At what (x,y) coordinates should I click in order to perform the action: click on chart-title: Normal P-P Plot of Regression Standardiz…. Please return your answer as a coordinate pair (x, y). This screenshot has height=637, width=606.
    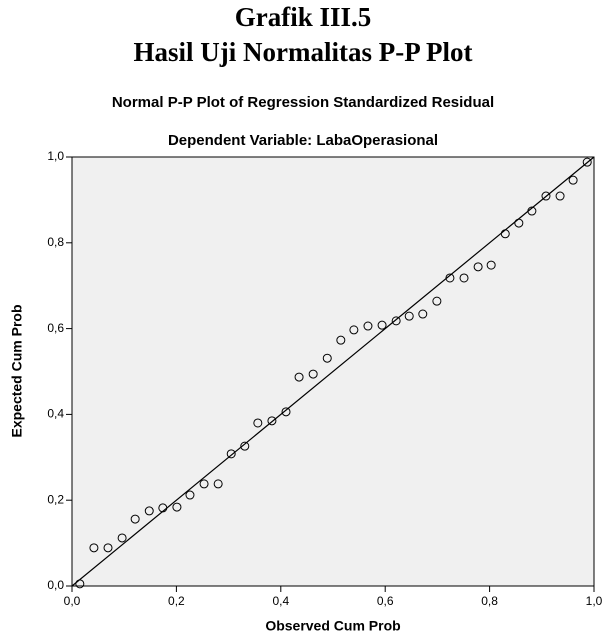
    Looking at the image, I should click on (303, 102).